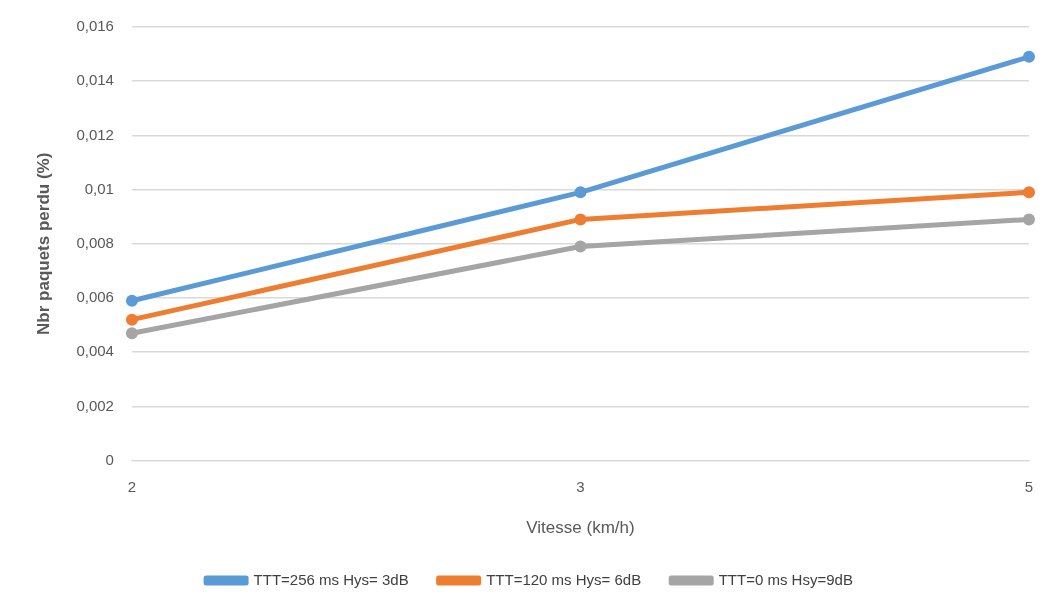 The image size is (1059, 608). I want to click on y-axis-title: Nbr paquets perdu (%), so click(43, 243).